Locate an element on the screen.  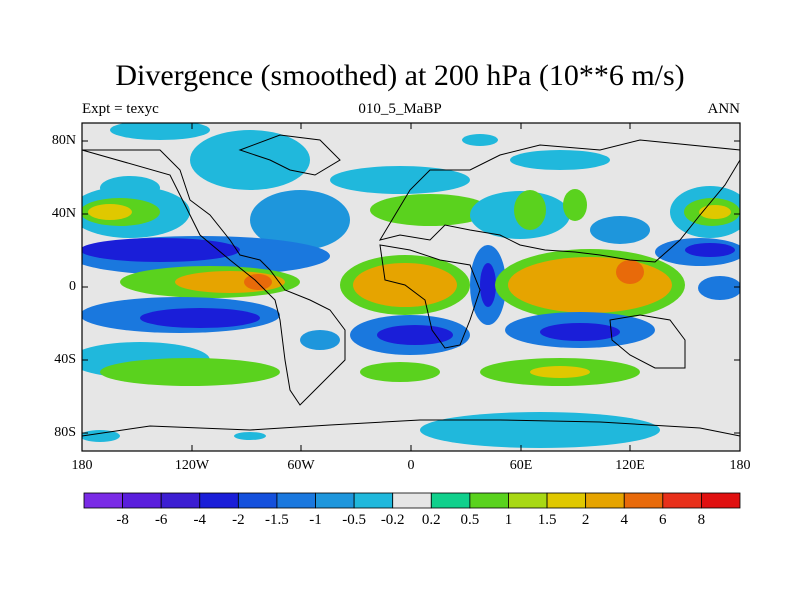
antarctica-outline is located at coordinates (411, 428).